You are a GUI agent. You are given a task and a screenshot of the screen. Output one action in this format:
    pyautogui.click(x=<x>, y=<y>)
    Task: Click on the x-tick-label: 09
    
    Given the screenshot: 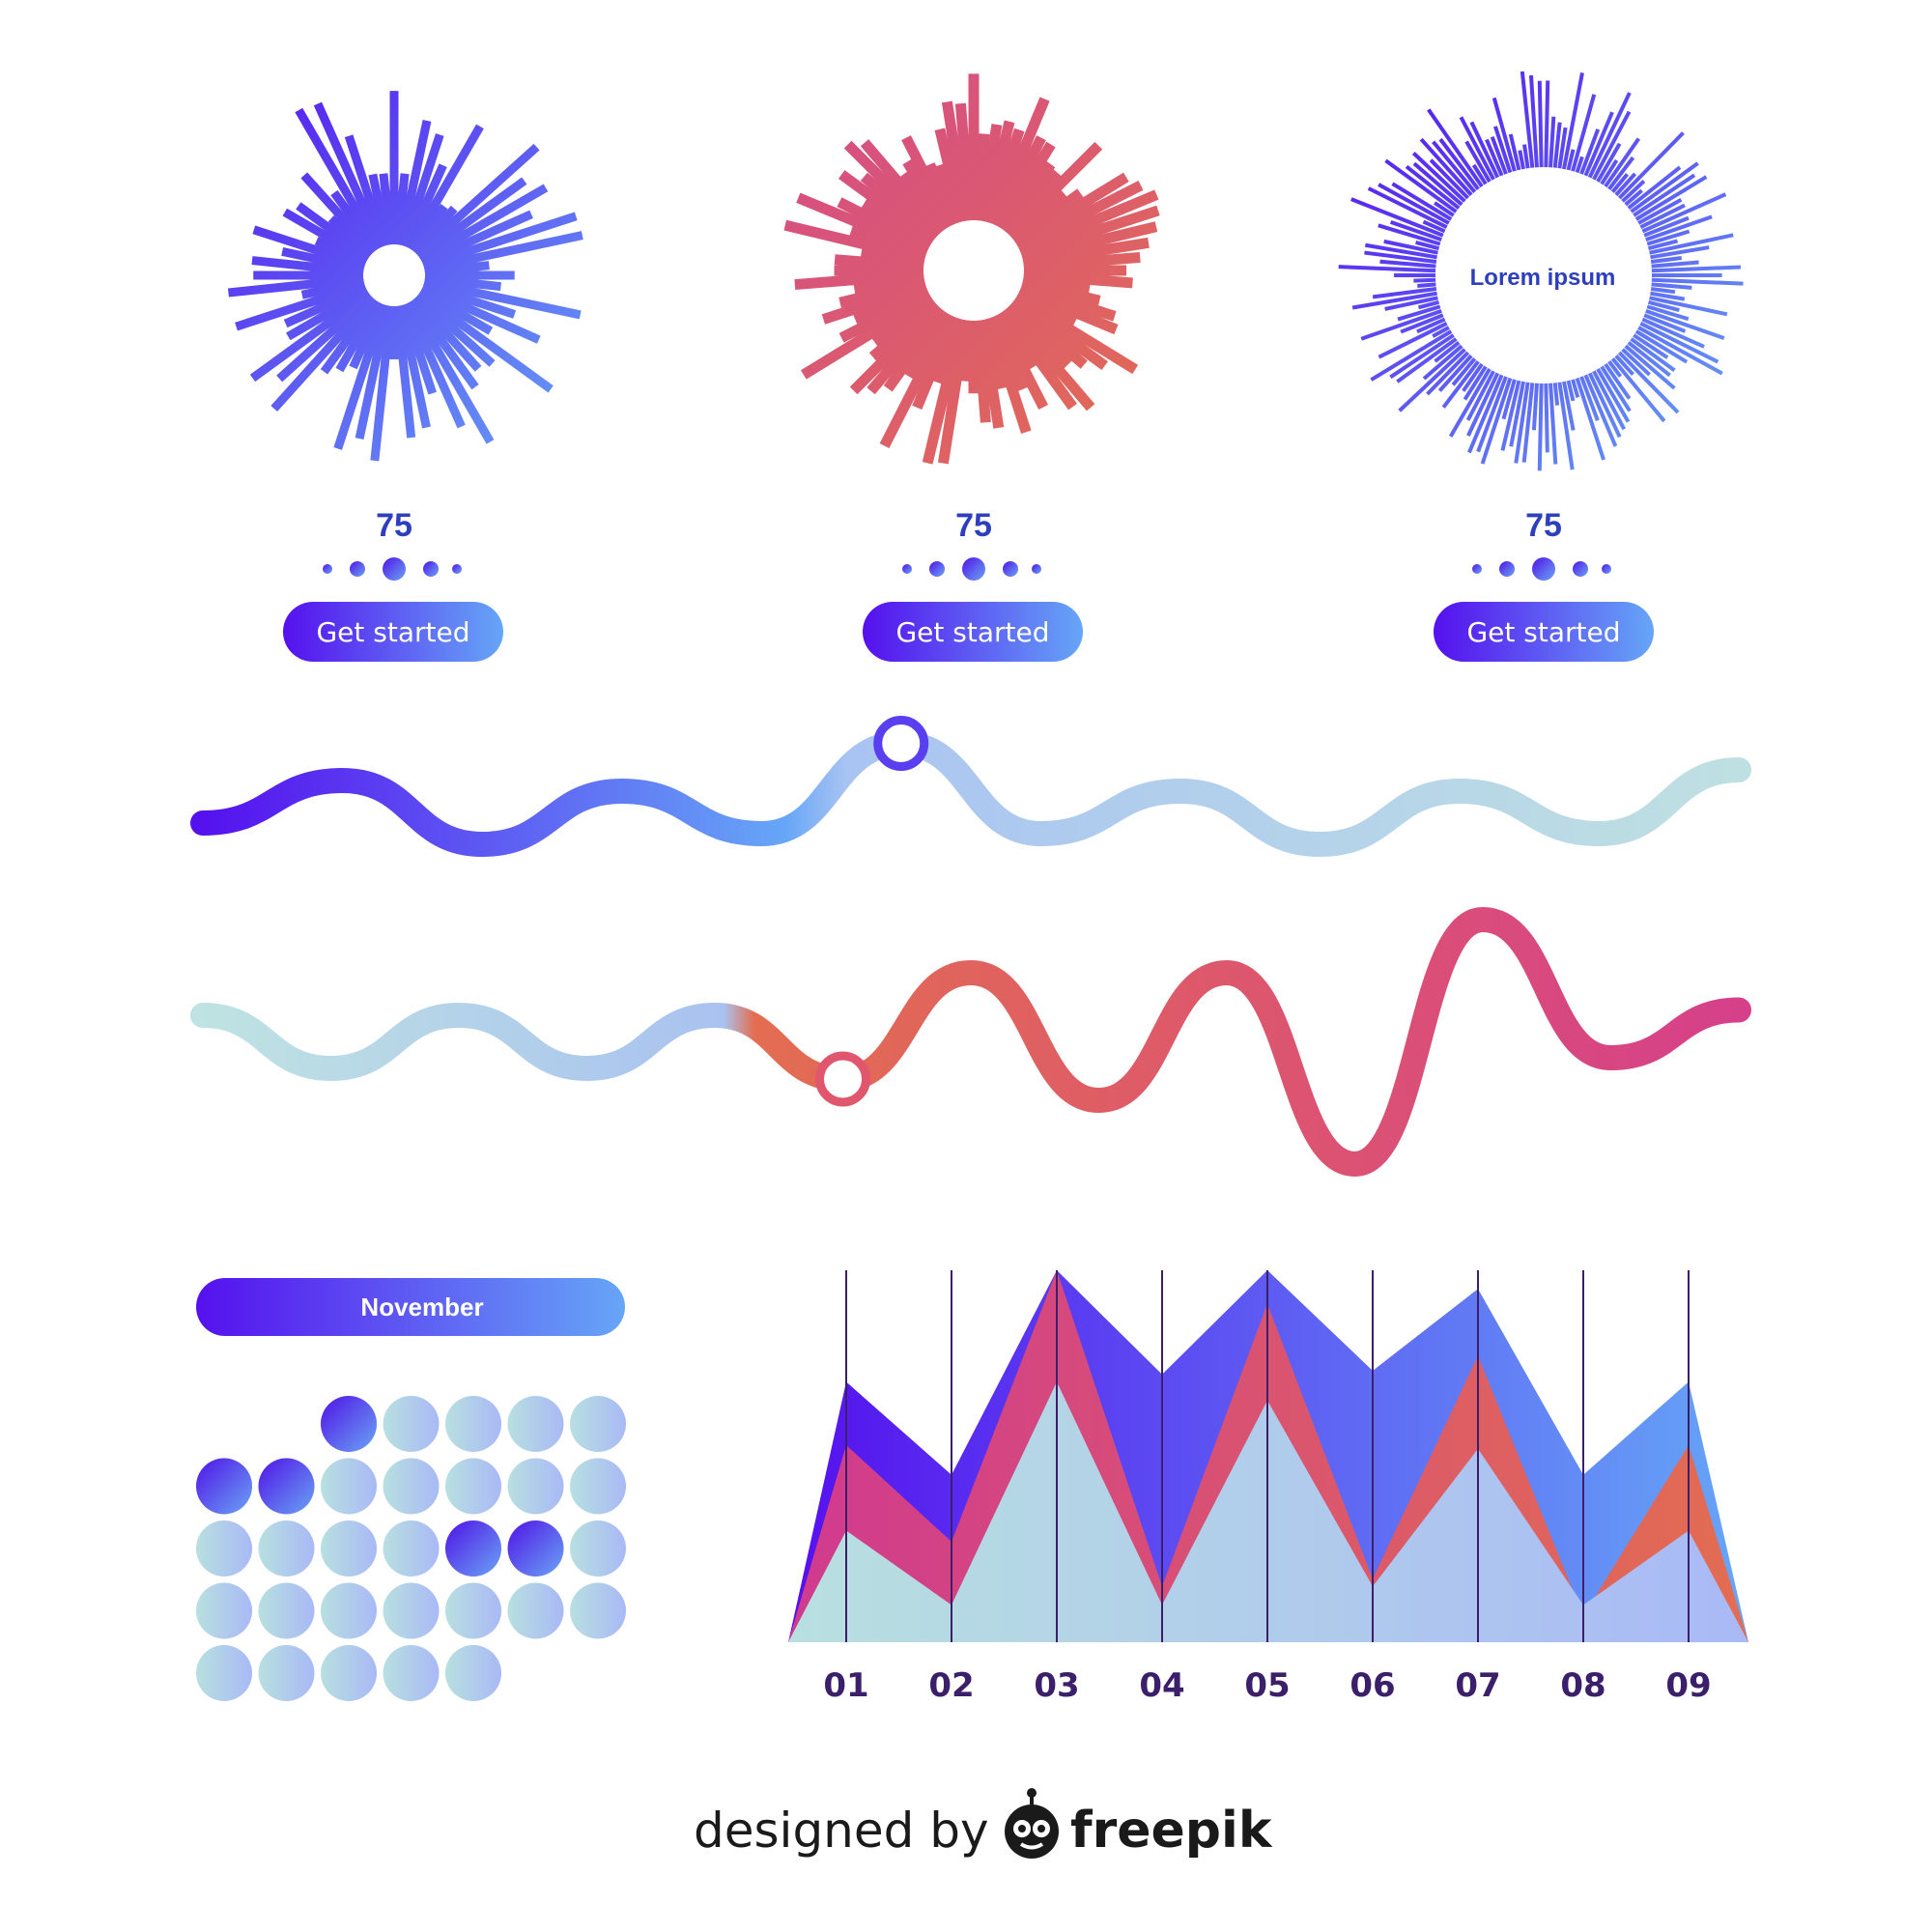 What is the action you would take?
    pyautogui.click(x=1688, y=1685)
    